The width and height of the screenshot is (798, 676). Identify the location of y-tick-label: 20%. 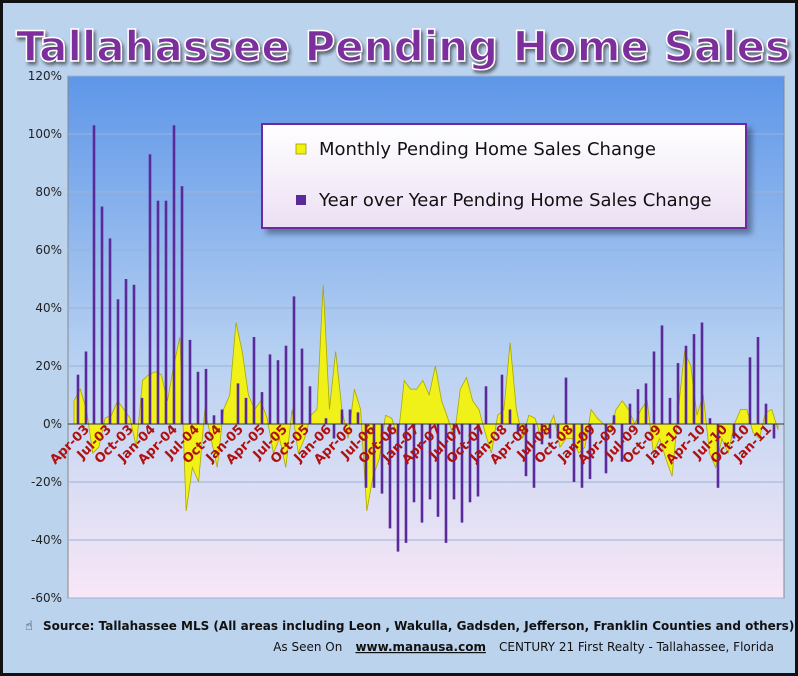
(48, 366).